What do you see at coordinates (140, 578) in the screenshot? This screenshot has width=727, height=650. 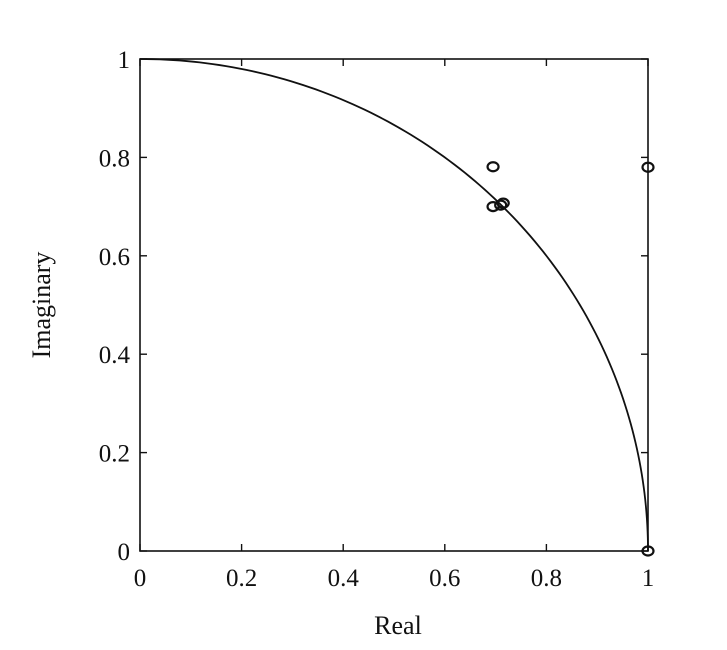 I see `x-tick-label: 0` at bounding box center [140, 578].